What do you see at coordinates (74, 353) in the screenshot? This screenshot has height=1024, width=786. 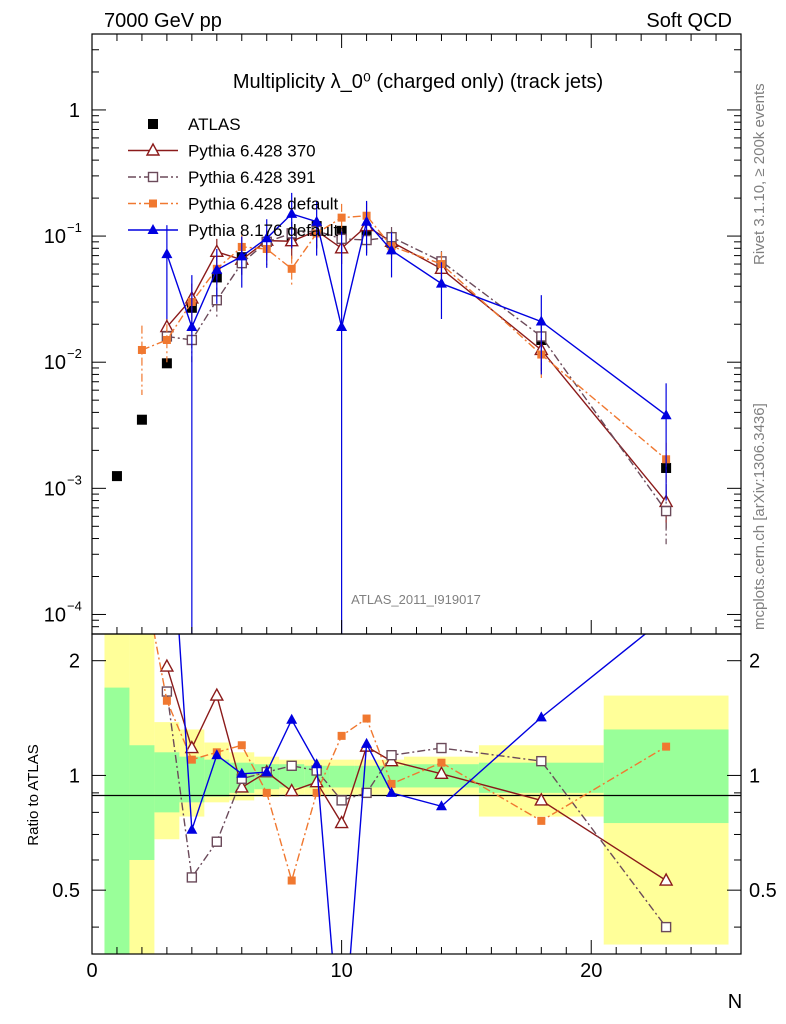 I see `y-tick-label-exponent: −2` at bounding box center [74, 353].